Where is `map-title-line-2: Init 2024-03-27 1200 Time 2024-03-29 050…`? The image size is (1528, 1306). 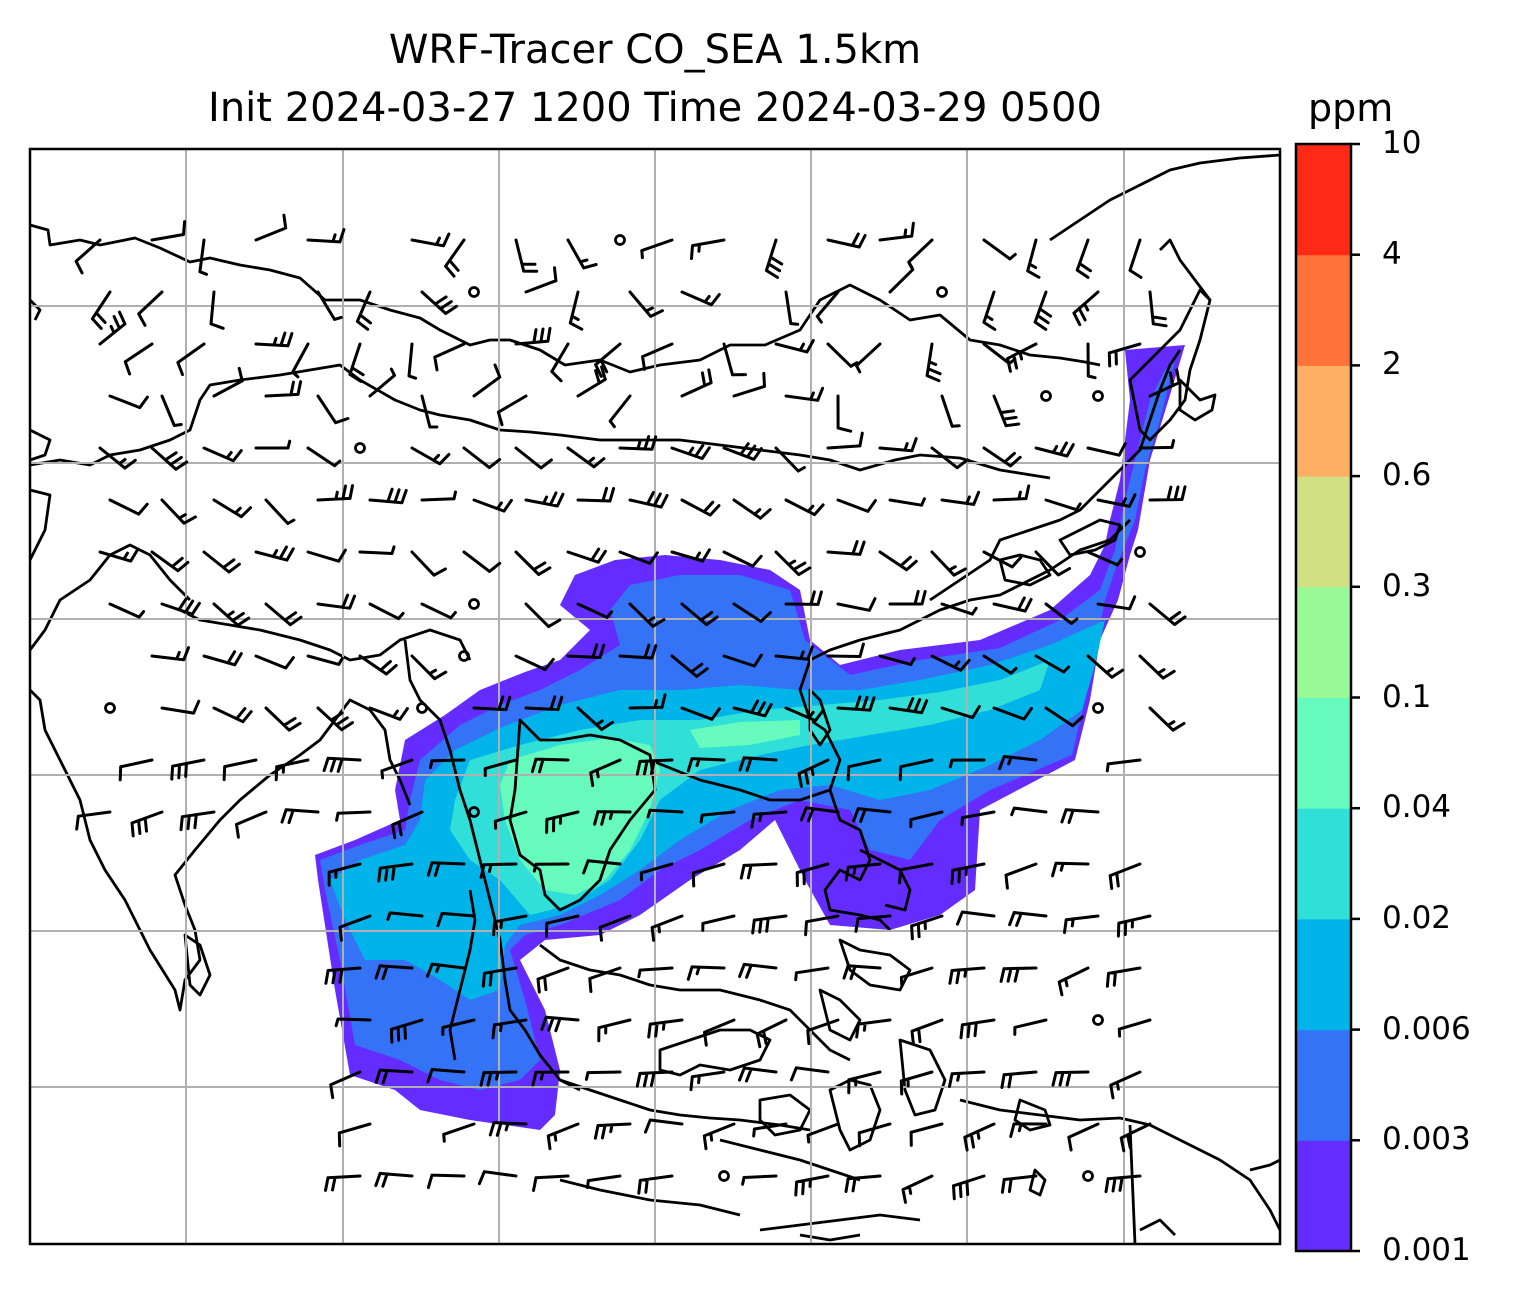 map-title-line-2: Init 2024-03-27 1200 Time 2024-03-29 050… is located at coordinates (655, 108).